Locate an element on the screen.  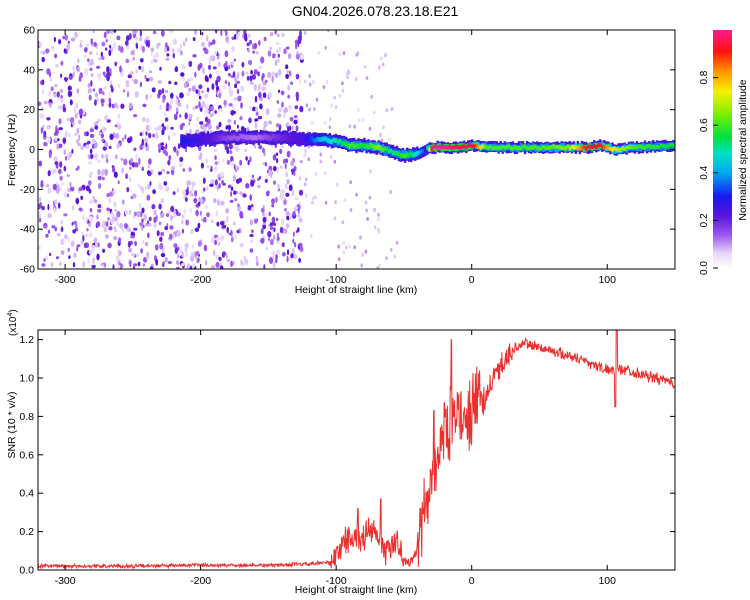
spectrogram-y-tick-label: -20 is located at coordinates (27, 190).